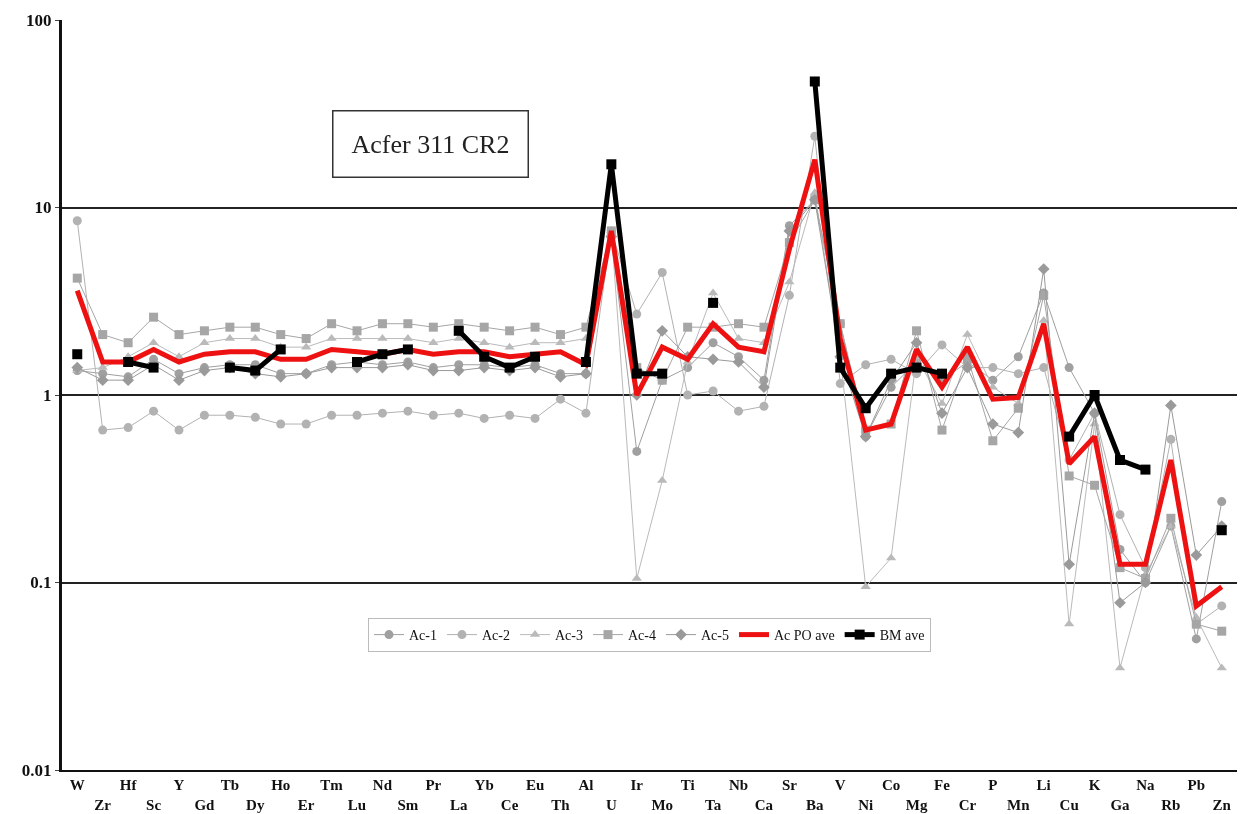 The width and height of the screenshot is (1251, 814). I want to click on x-tick-label: Mo, so click(662, 804).